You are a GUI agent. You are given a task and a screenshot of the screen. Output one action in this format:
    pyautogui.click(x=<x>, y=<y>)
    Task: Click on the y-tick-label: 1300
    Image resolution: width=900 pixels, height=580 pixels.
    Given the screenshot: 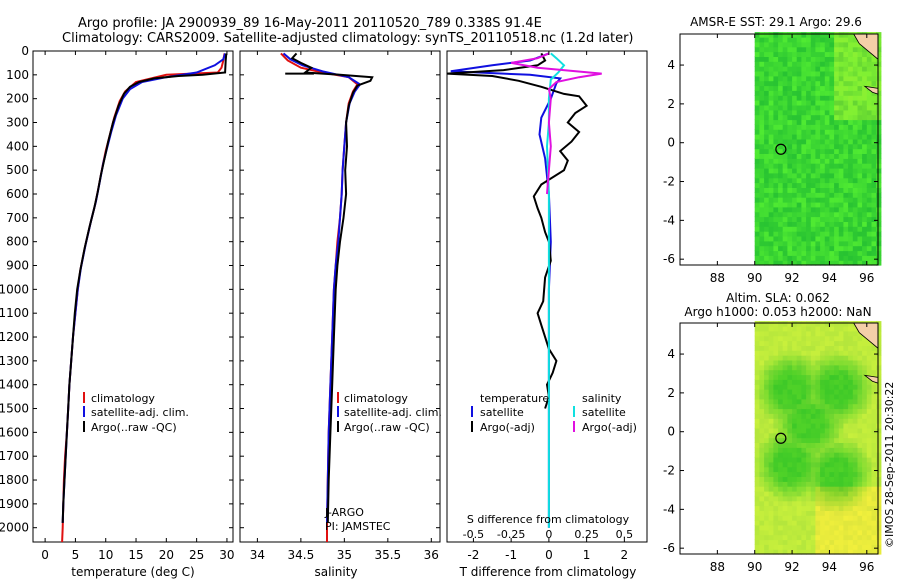 What is the action you would take?
    pyautogui.click(x=14, y=361)
    